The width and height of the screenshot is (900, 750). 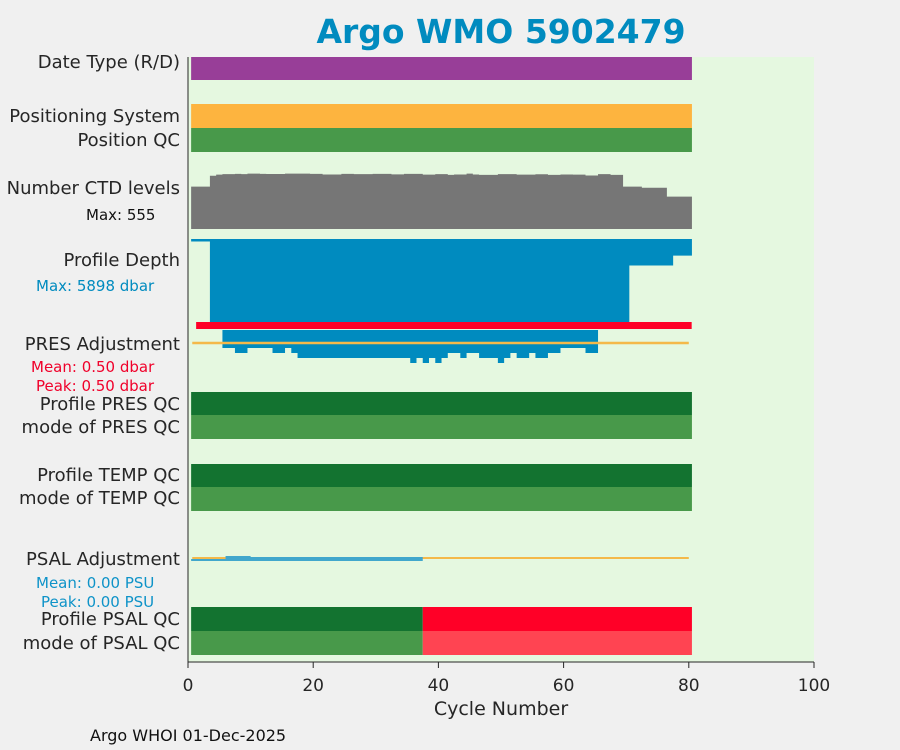 I want to click on psal-peak-note: Peak: 0.00 PSU, so click(x=98, y=602).